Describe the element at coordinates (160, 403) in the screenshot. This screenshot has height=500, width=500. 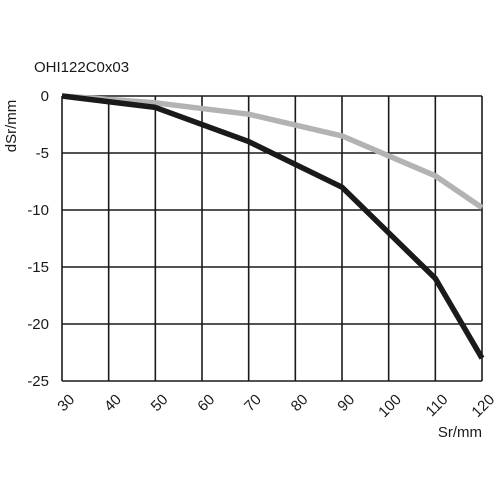
I see `x-tick-label-50: 50` at that location.